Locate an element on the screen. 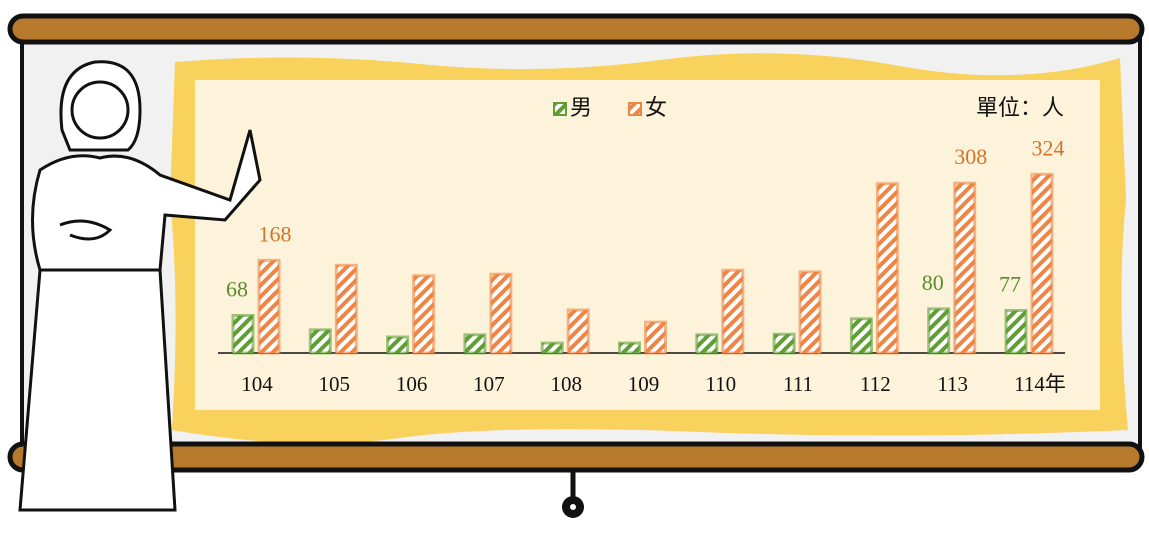 This screenshot has width=1149, height=541. value-label: 308 is located at coordinates (970, 156).